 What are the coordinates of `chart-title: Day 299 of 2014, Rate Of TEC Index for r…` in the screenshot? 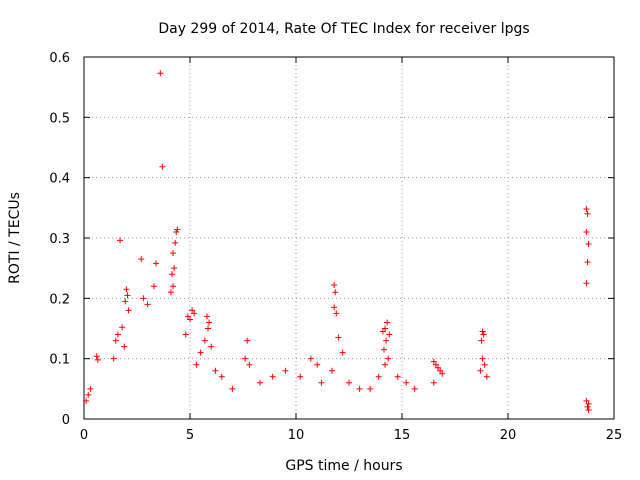 It's located at (343, 29).